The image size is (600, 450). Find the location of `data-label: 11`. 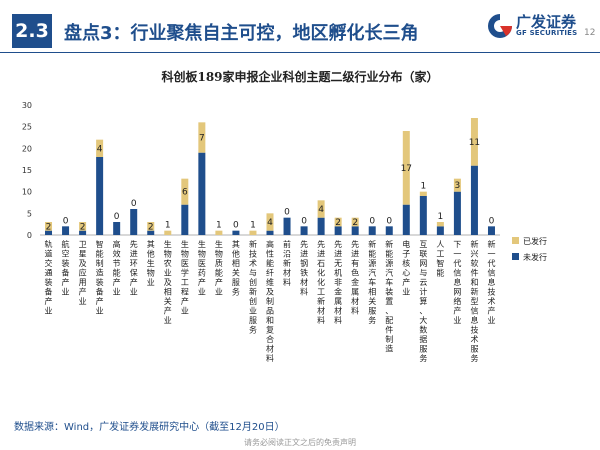

data-label: 11 is located at coordinates (474, 143).